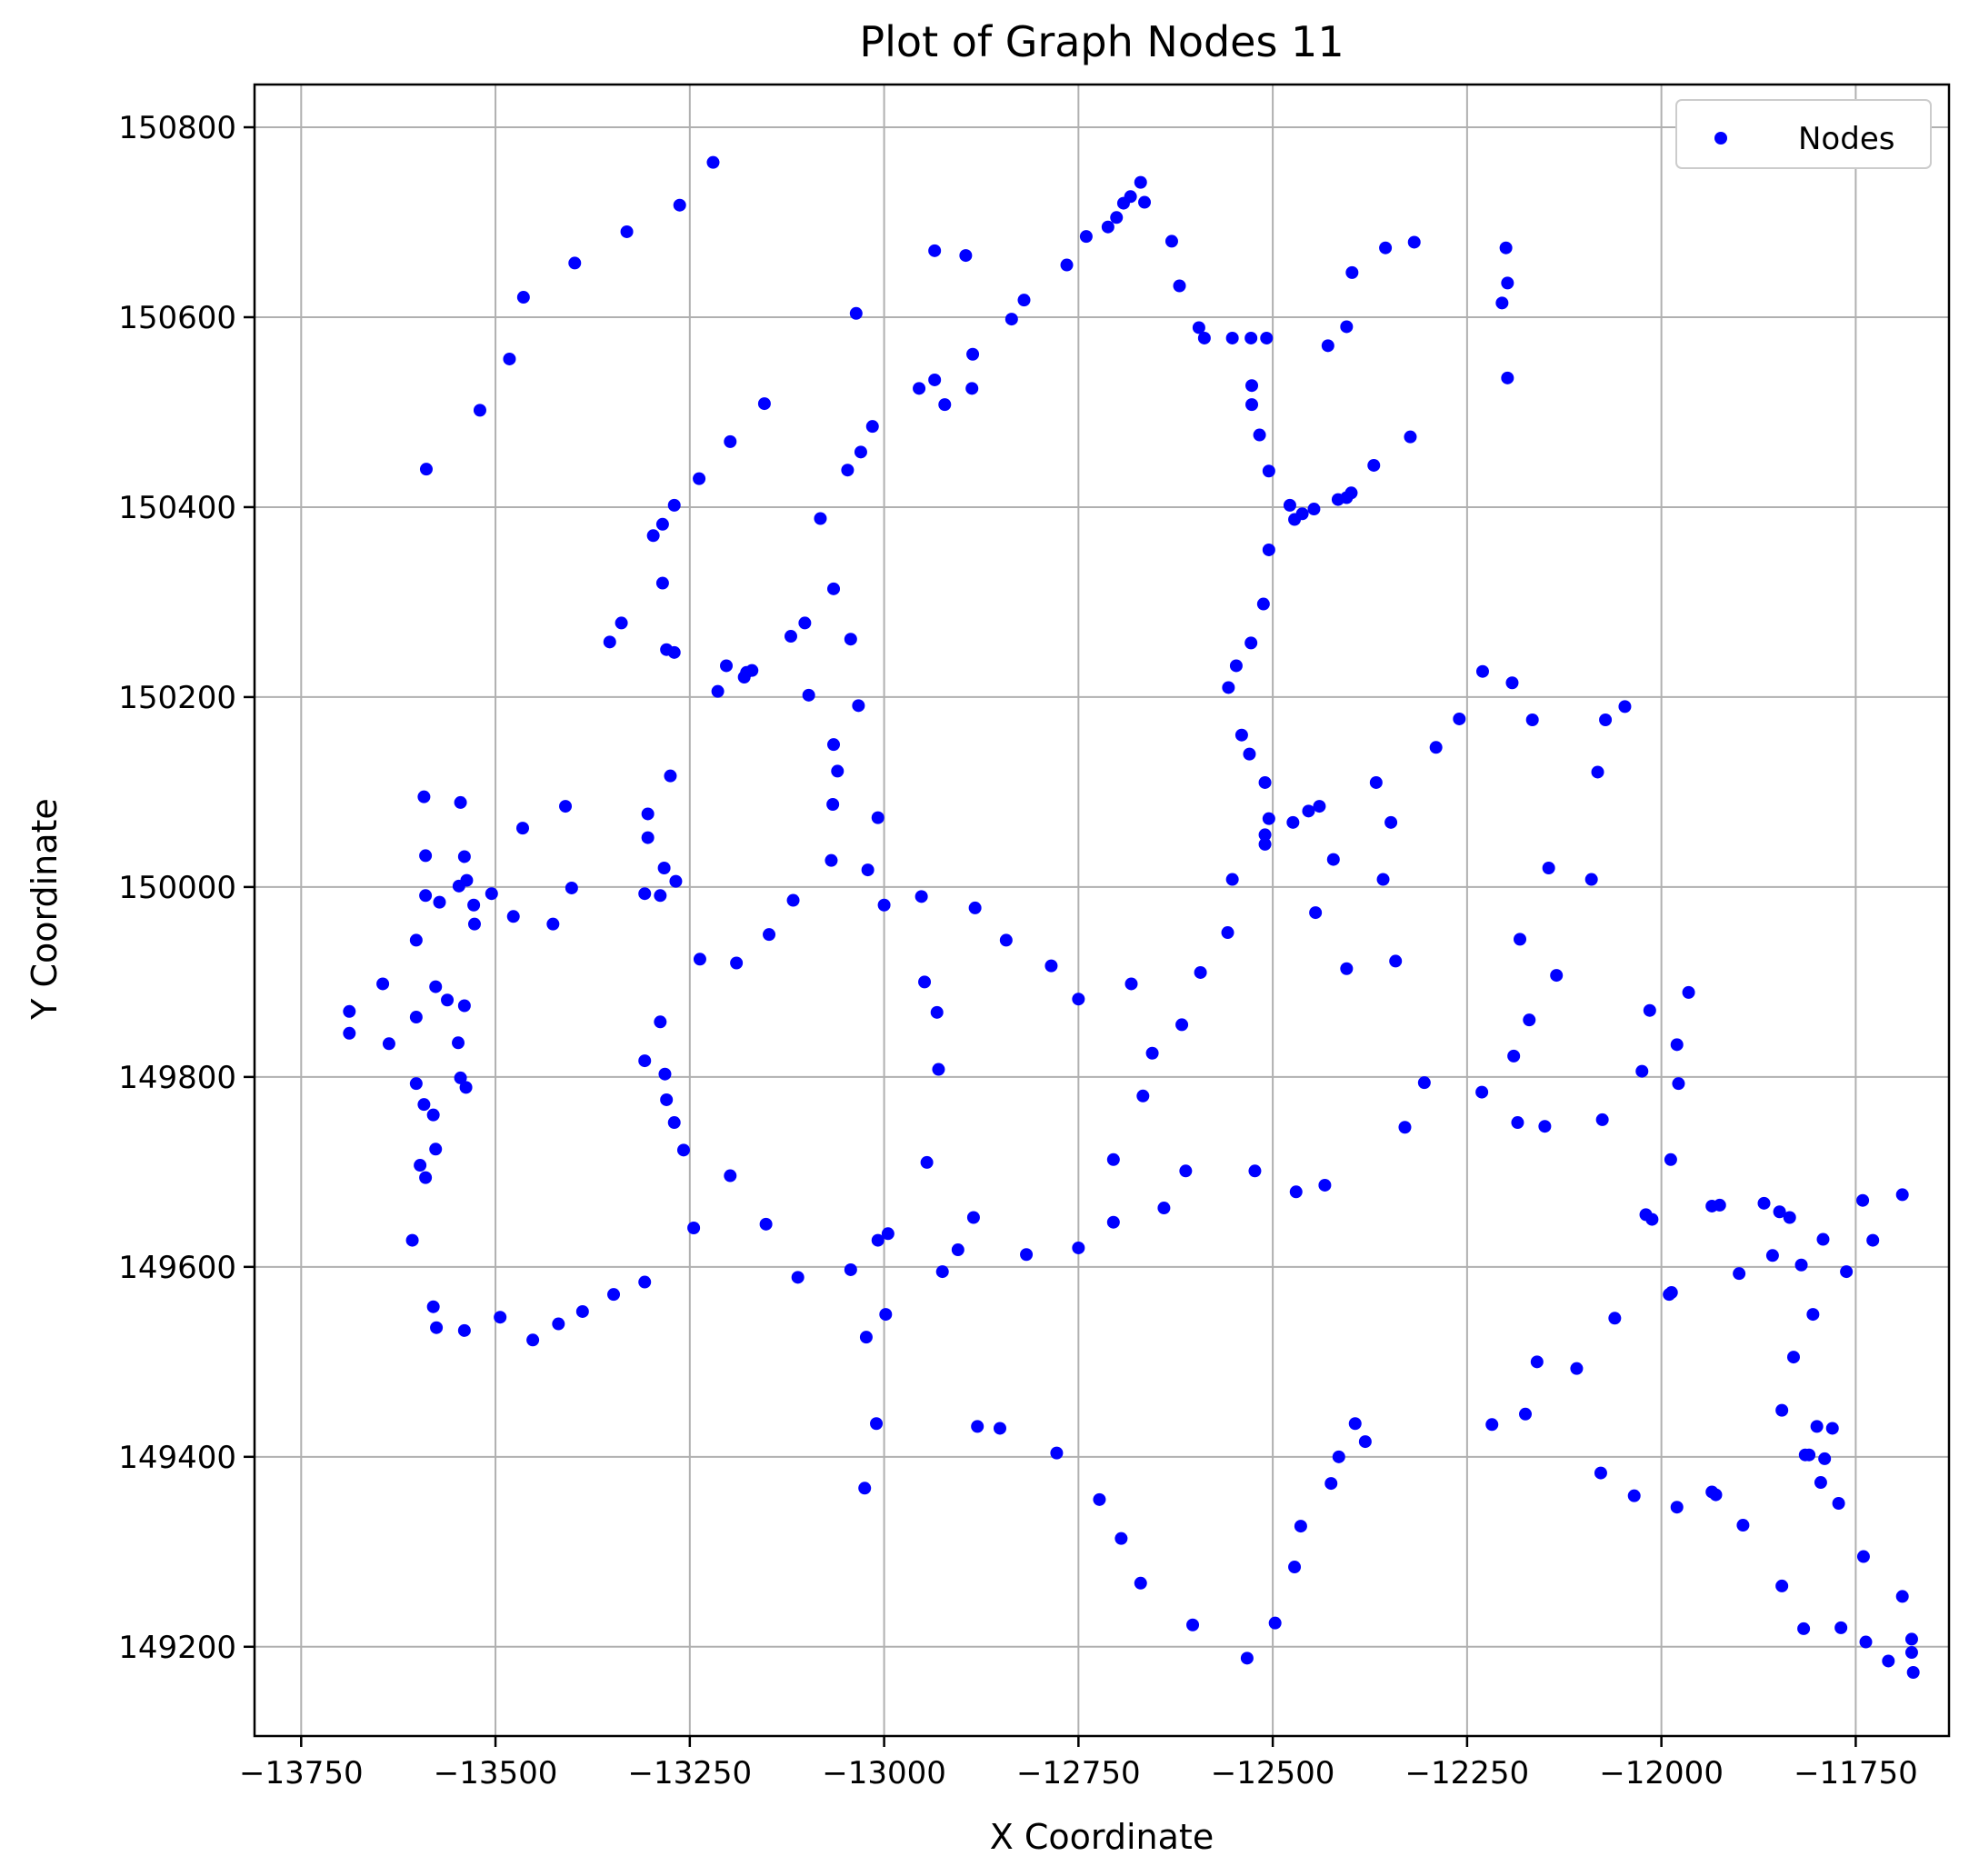 Image resolution: width=1969 pixels, height=1876 pixels. Describe the element at coordinates (177, 1458) in the screenshot. I see `y-tick-label: 149400` at that location.